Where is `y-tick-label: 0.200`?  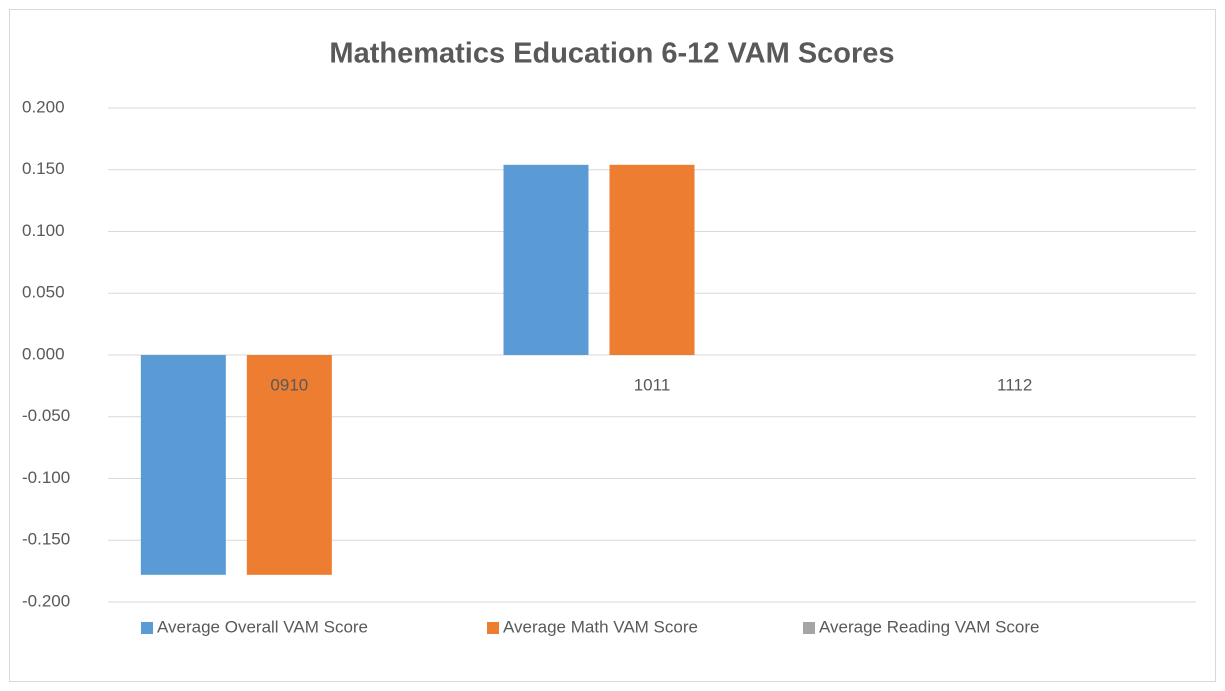
y-tick-label: 0.200 is located at coordinates (43, 106).